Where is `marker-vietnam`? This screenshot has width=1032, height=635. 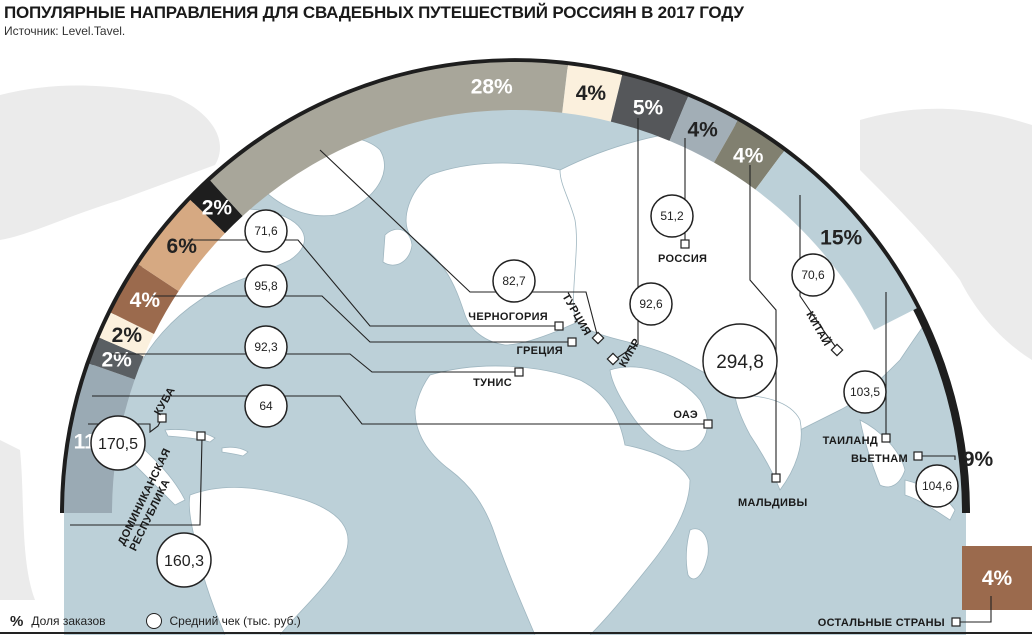 marker-vietnam is located at coordinates (918, 456).